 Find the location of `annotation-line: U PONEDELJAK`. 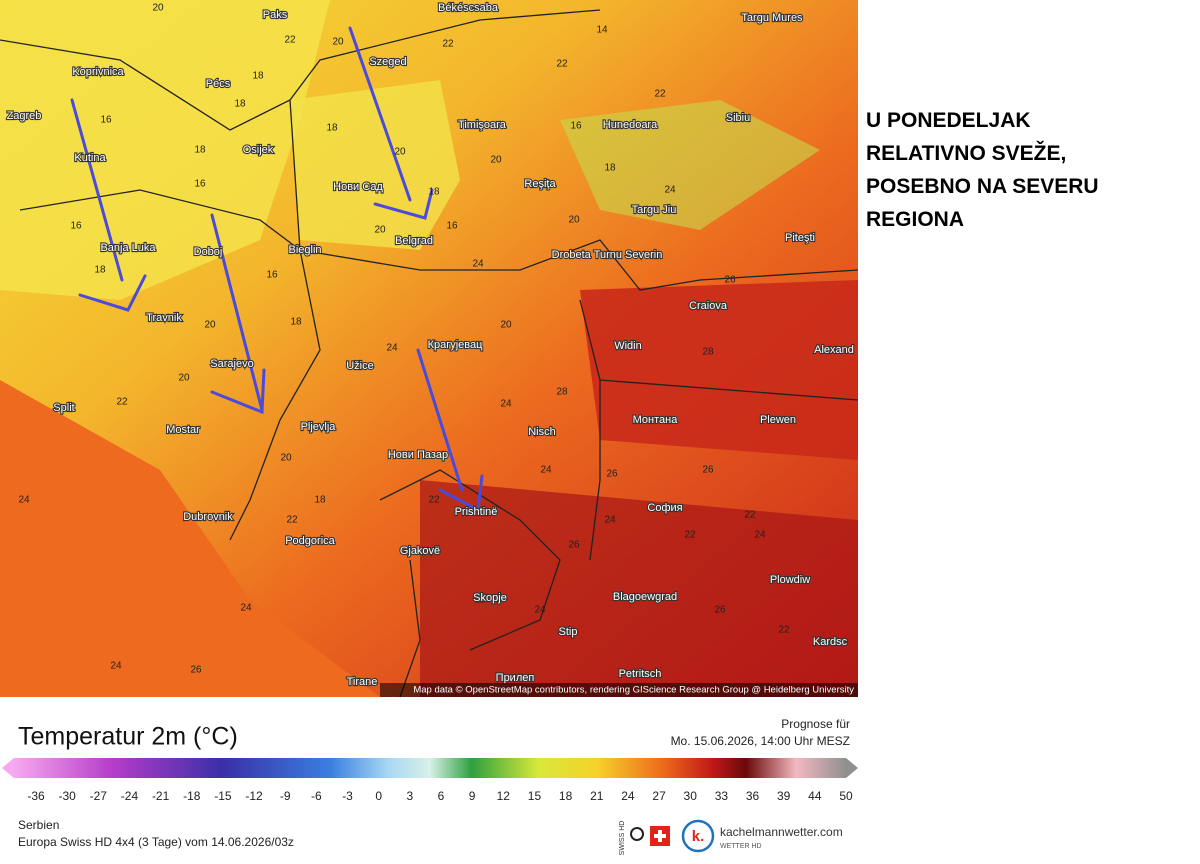

annotation-line: U PONEDELJAK is located at coordinates (948, 120).